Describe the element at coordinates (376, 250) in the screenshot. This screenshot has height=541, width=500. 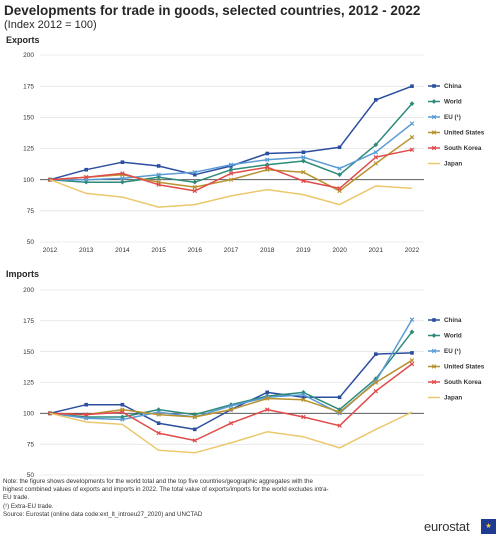
I see `x-tick-label: 2021` at that location.